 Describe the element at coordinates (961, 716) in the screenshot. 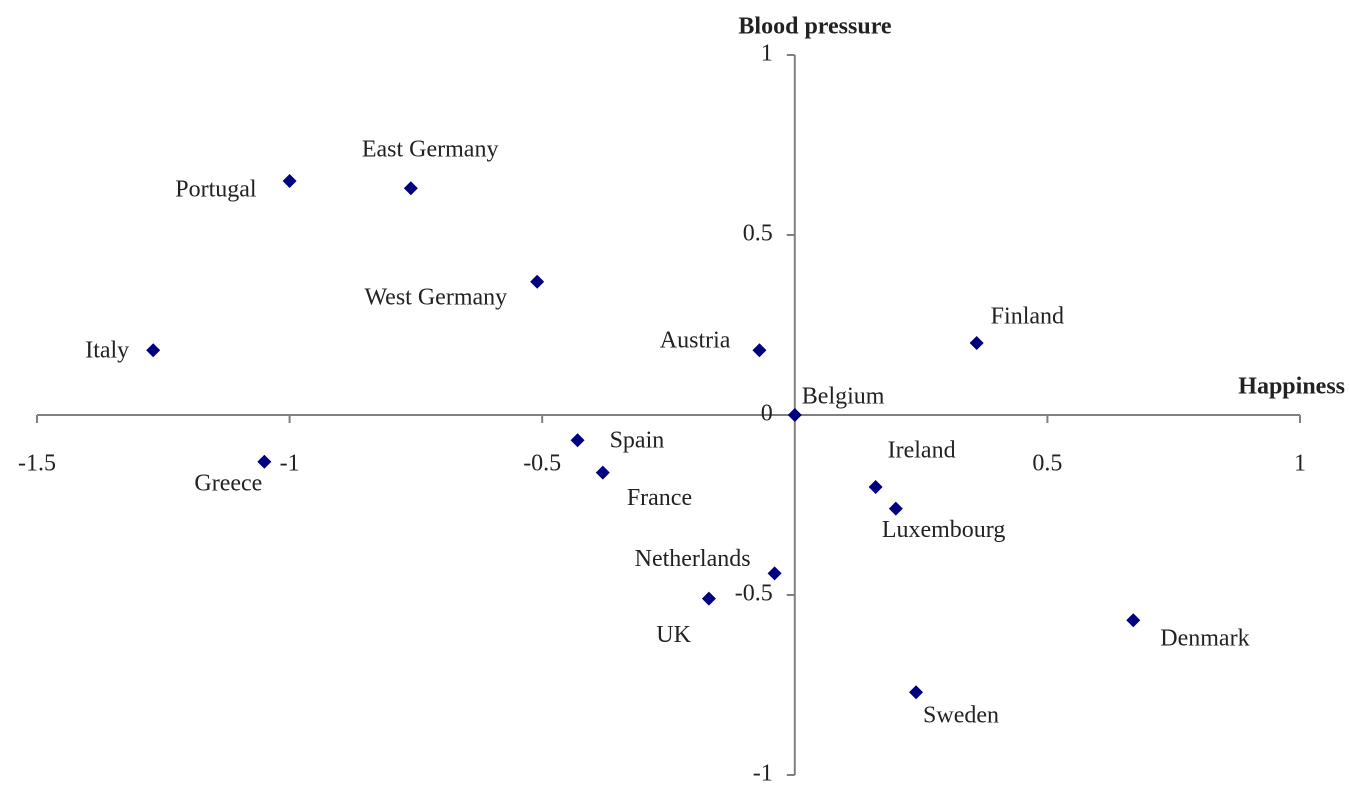

I see `point-label: Sweden` at that location.